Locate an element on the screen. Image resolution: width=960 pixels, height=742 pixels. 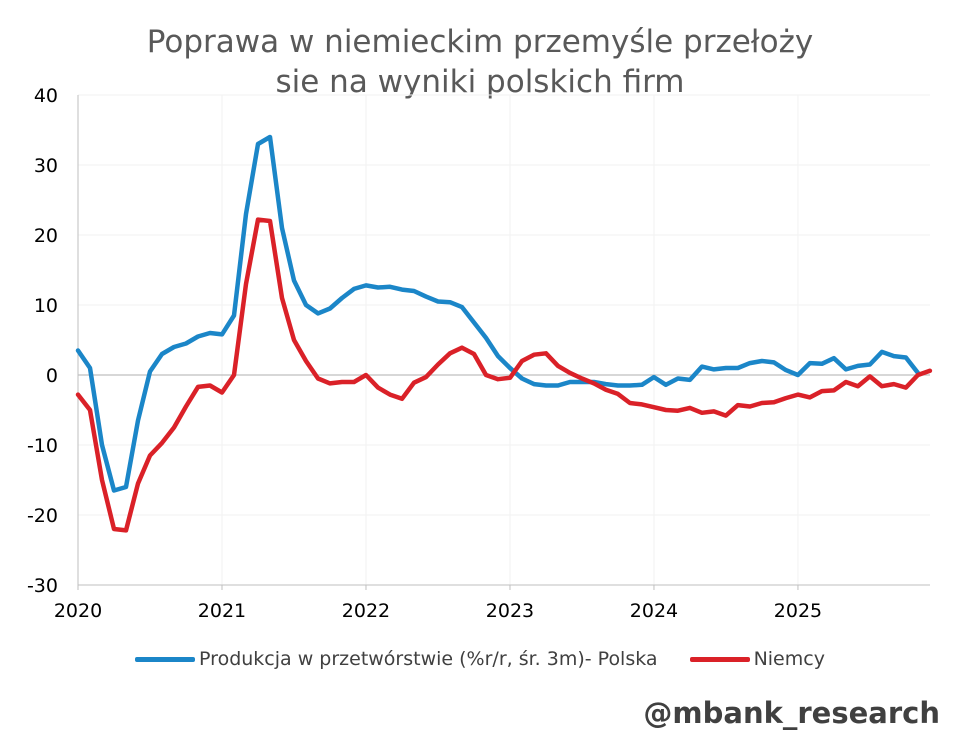
y-tick-label: 0 is located at coordinates (52, 376).